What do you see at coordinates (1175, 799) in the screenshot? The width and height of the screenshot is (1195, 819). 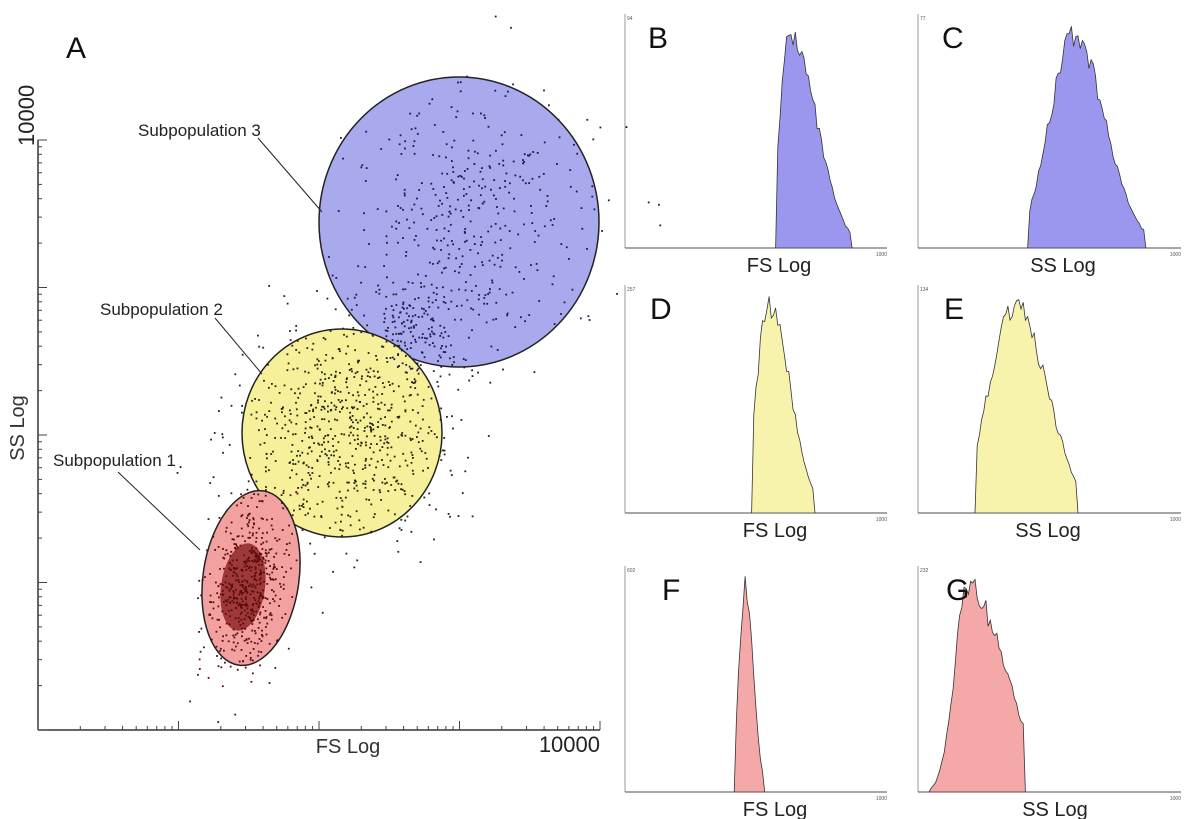 I see `histogram-xmax-label: 1000` at bounding box center [1175, 799].